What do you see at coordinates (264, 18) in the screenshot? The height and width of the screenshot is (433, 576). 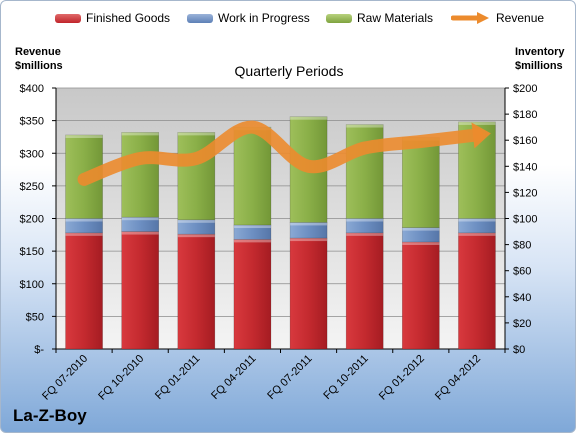 I see `legend-label-work-in-progress: Work in Progress` at bounding box center [264, 18].